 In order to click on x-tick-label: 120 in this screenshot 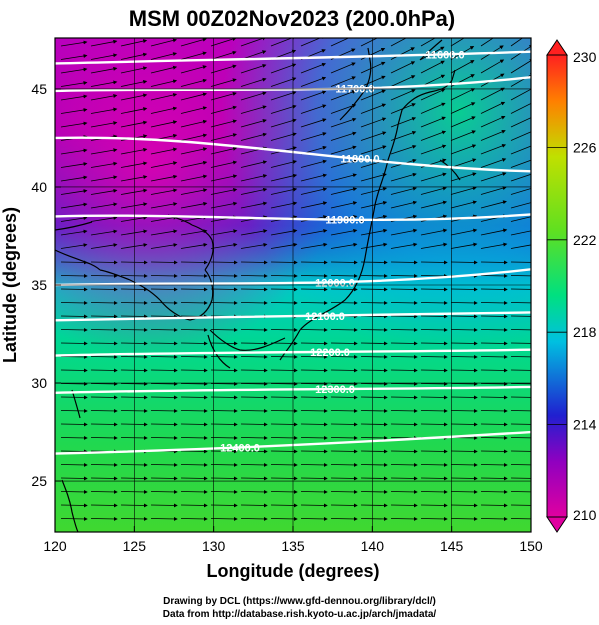, I will do `click(55, 546)`.